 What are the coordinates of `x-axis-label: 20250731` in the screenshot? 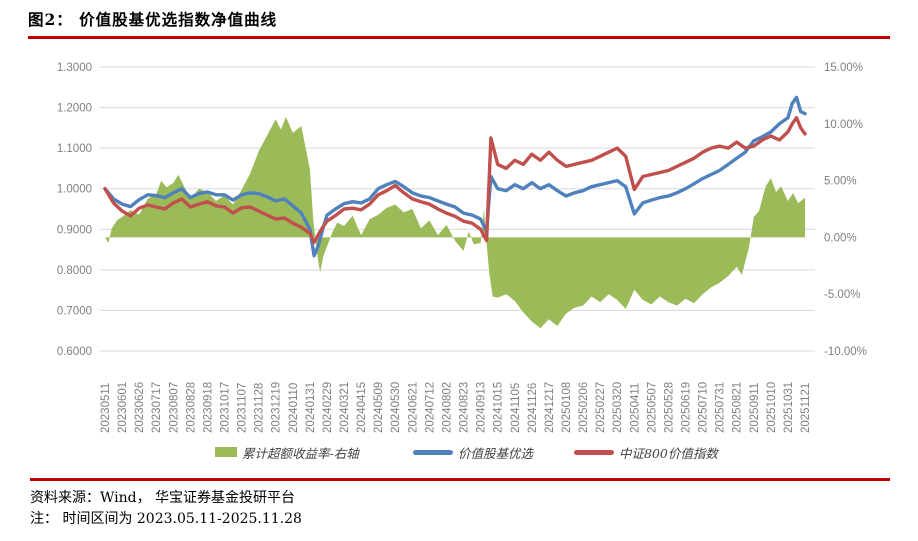 It's located at (721, 407).